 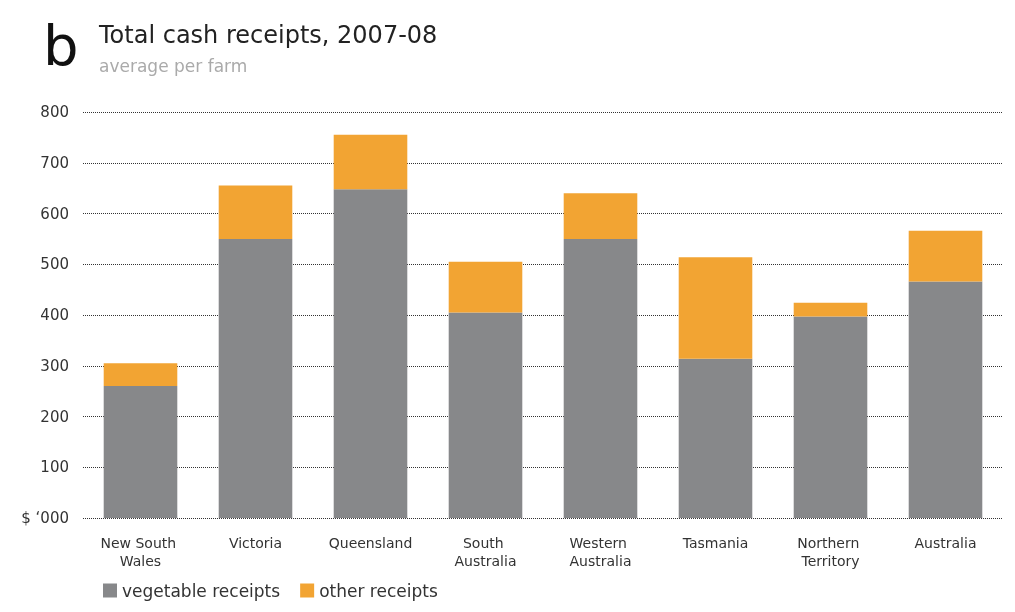 What do you see at coordinates (485, 552) in the screenshot?
I see `x-tick-label: South Australia` at bounding box center [485, 552].